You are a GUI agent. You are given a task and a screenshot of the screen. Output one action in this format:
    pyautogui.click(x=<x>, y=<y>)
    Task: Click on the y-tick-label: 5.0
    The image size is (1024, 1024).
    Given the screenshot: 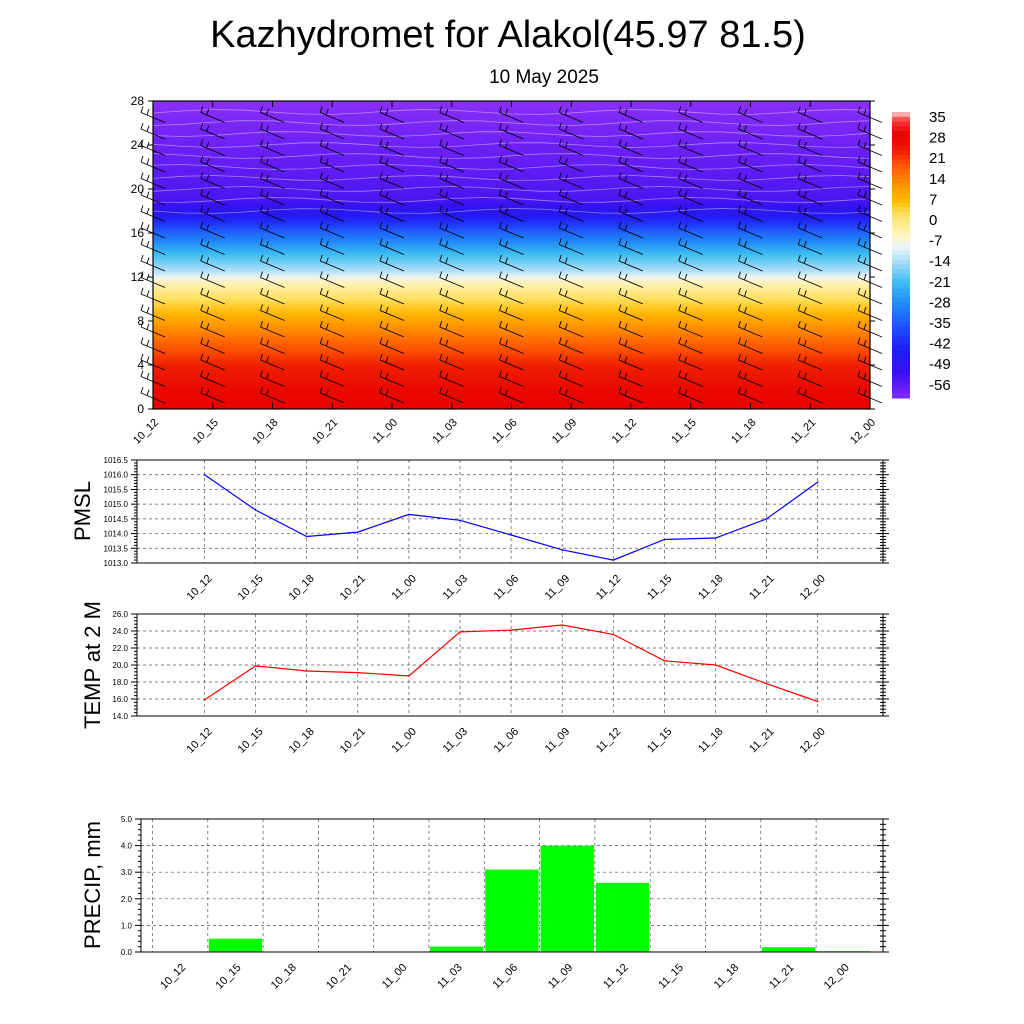 What is the action you would take?
    pyautogui.click(x=127, y=819)
    